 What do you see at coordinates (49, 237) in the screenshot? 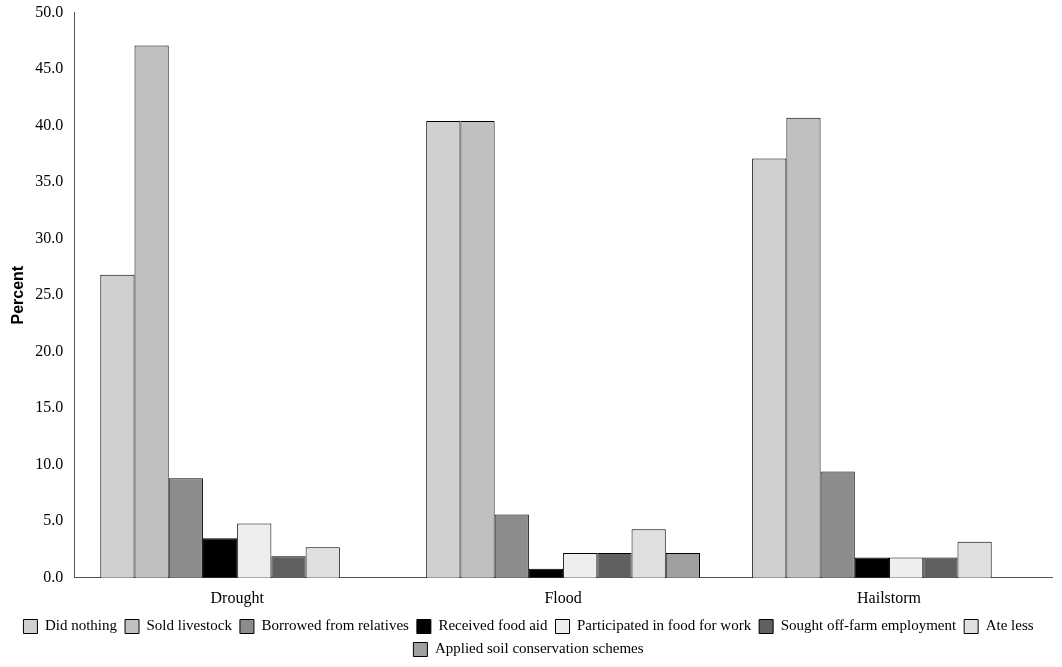
I see `y-tick-label: 30.0` at bounding box center [49, 237].